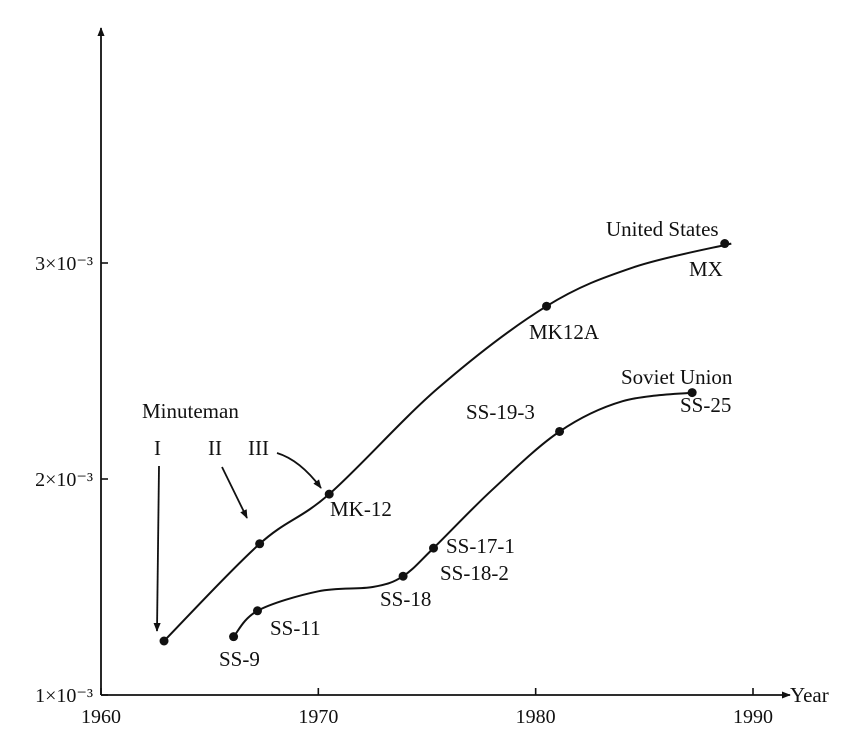 This screenshot has height=747, width=855. Describe the element at coordinates (536, 717) in the screenshot. I see `x-tick-label-1980: 1980` at that location.